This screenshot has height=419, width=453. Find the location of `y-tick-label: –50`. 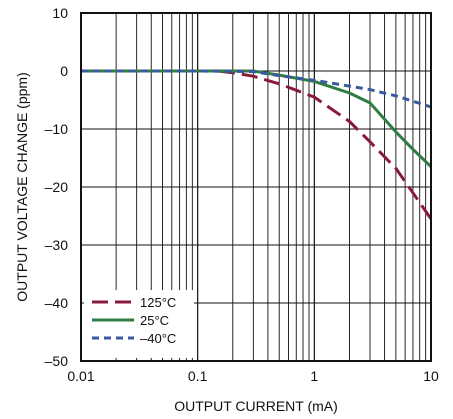

y-tick-label: –50 is located at coordinates (57, 361).